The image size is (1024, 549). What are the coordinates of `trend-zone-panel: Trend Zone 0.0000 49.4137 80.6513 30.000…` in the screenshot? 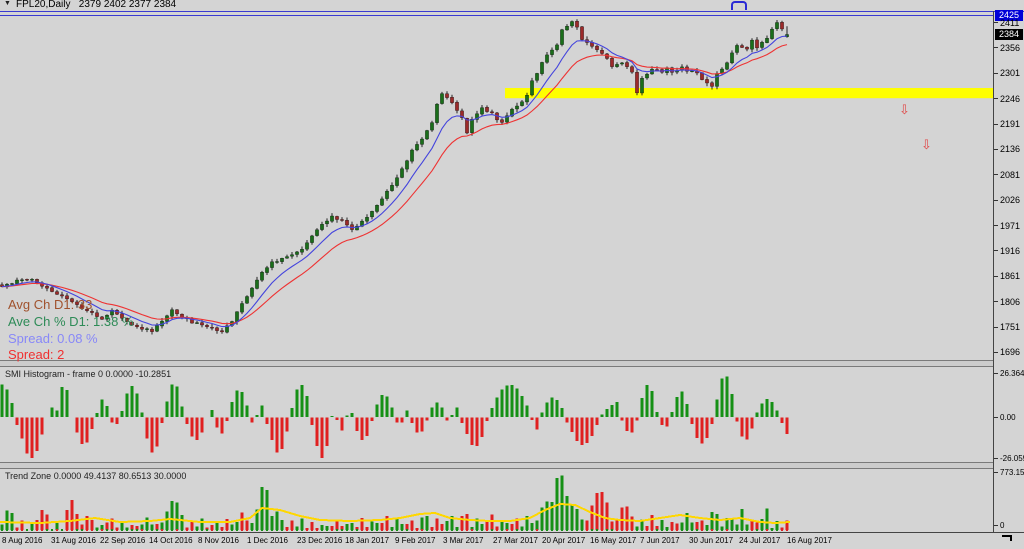 It's located at (496, 500).